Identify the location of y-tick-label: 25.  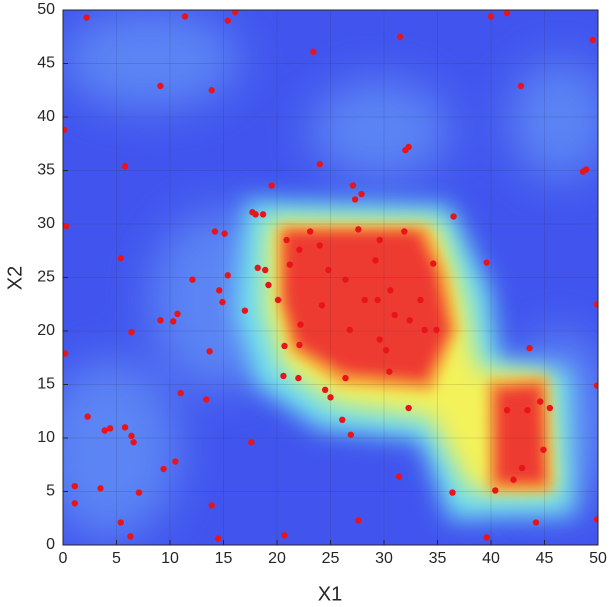
(46, 277).